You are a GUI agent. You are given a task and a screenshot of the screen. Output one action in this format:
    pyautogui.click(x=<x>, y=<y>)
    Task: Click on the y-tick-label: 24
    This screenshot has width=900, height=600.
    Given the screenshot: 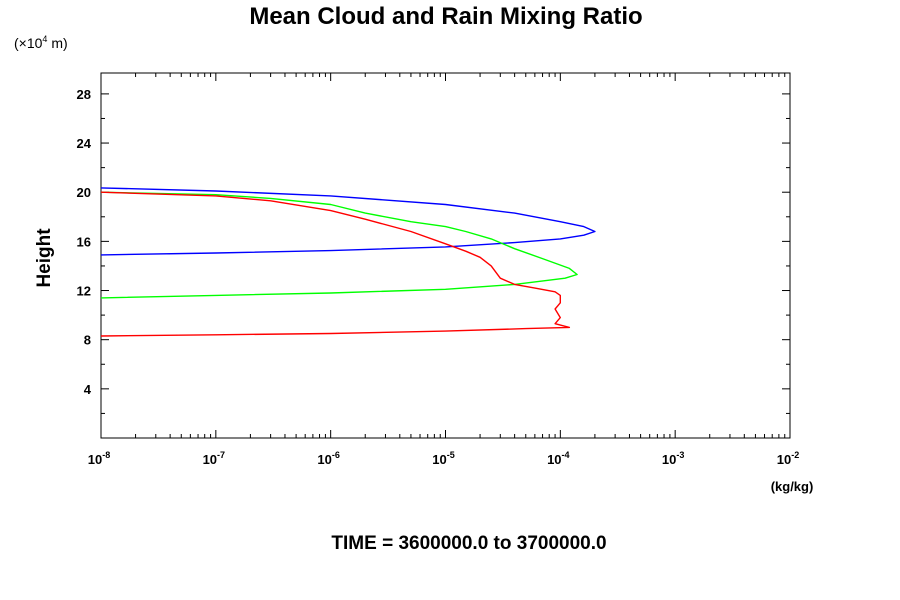 What is the action you would take?
    pyautogui.click(x=84, y=143)
    